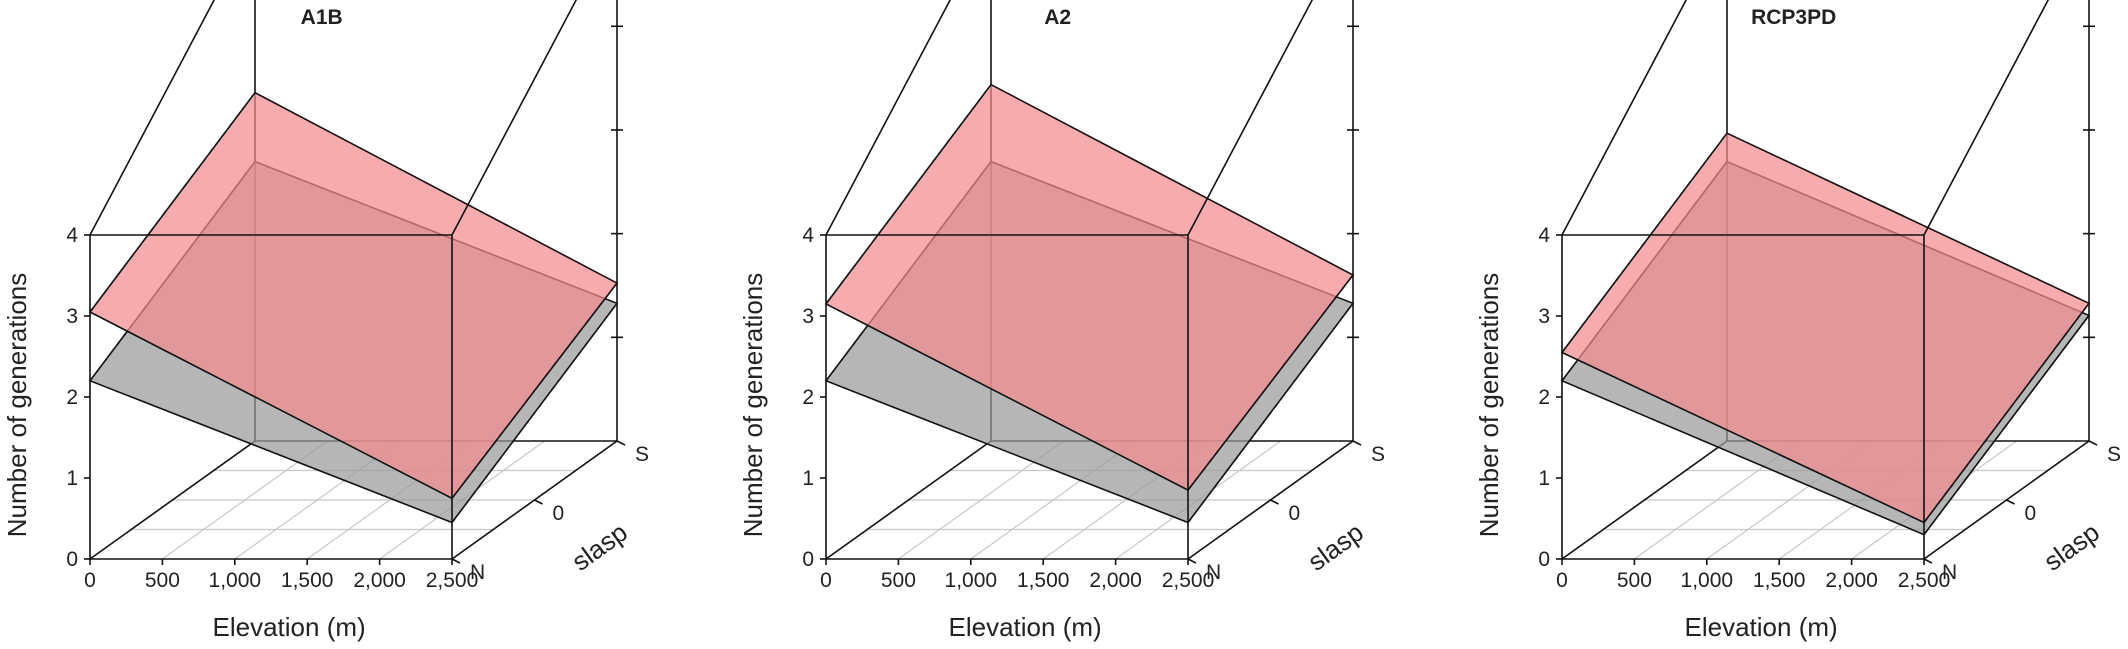  What do you see at coordinates (1793, 17) in the screenshot?
I see `panel-title: RCP3PD` at bounding box center [1793, 17].